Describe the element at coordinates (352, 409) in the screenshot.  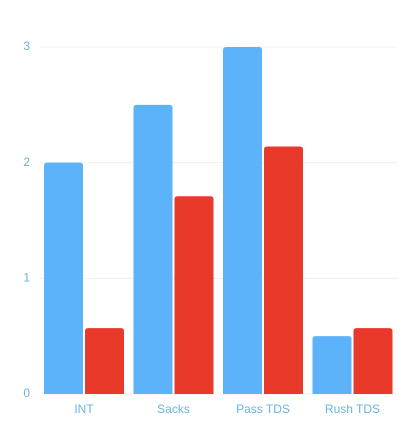
I see `x-tick-label: Rush TDS` at that location.